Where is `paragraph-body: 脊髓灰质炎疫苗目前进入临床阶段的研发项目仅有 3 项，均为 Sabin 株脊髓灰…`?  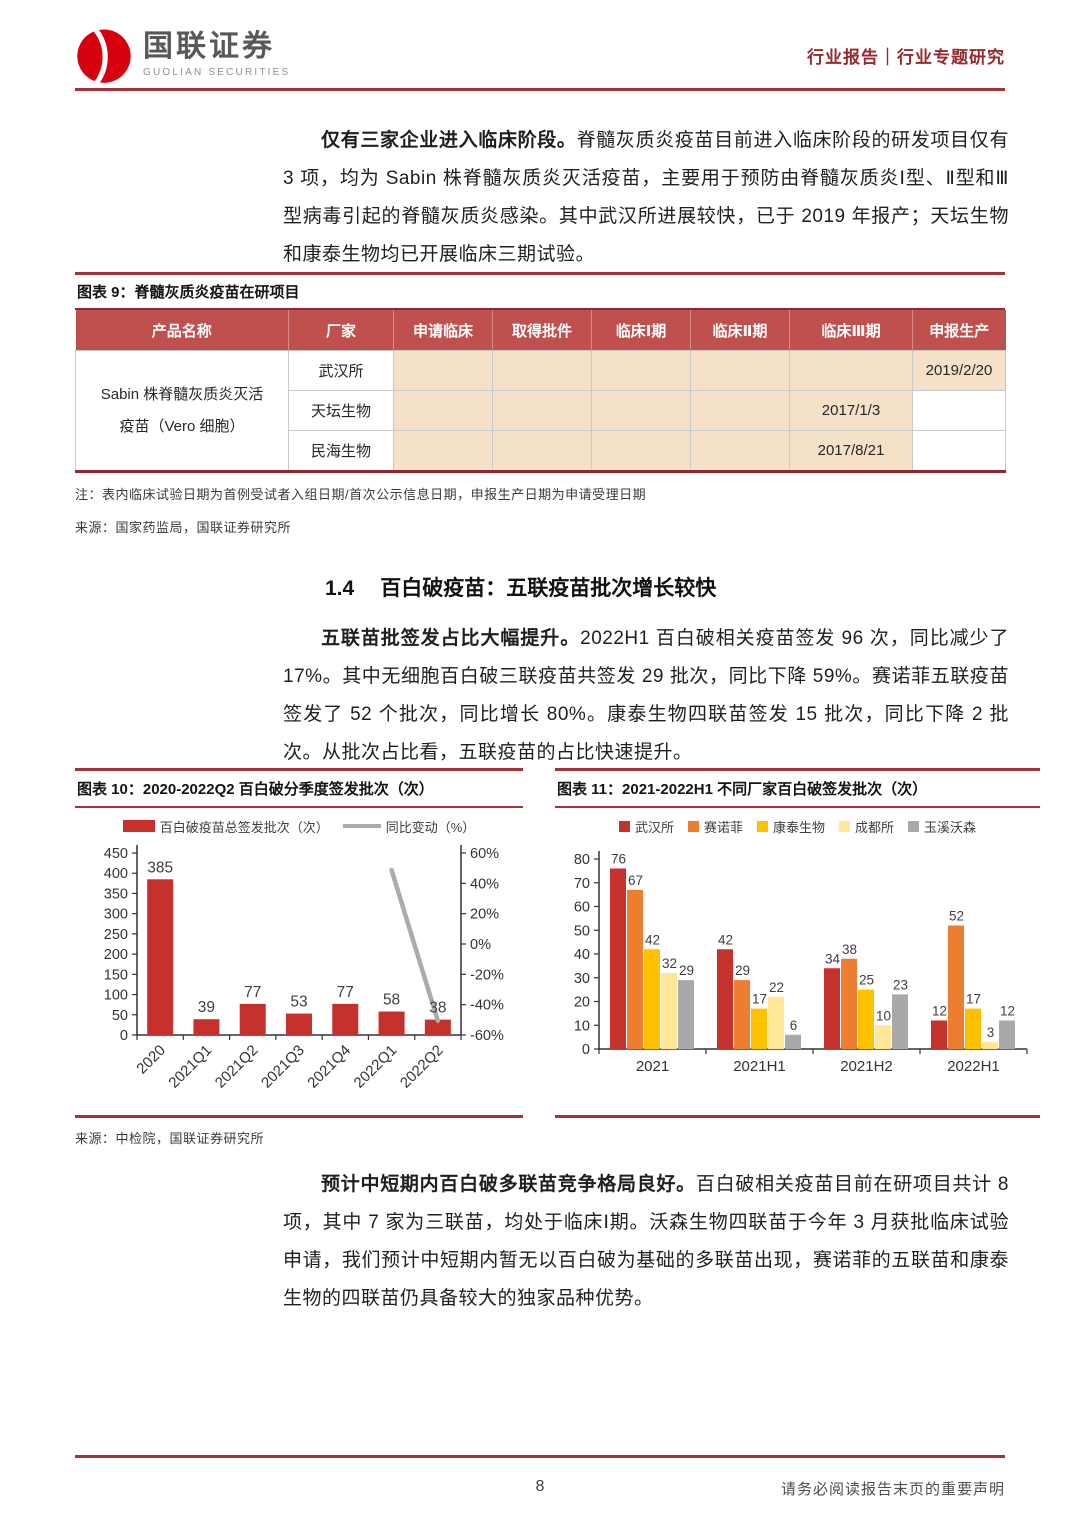
paragraph-body: 脊髓灰质炎疫苗目前进入临床阶段的研发项目仅有 3 项，均为 Sabin 株脊髓灰… is located at coordinates (646, 197).